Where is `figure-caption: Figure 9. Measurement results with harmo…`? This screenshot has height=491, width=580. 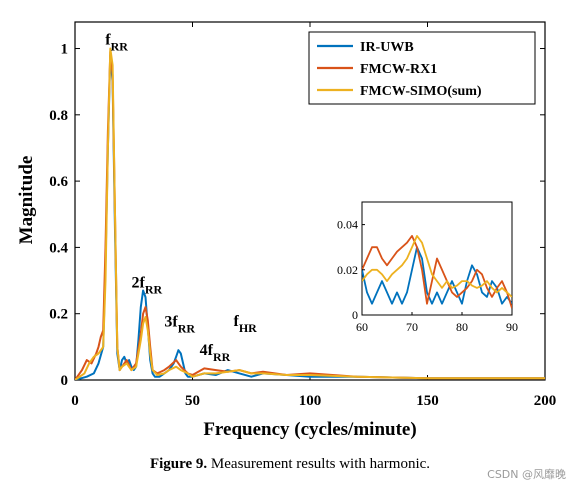
figure-caption: Figure 9. Measurement results with harmo… is located at coordinates (290, 464).